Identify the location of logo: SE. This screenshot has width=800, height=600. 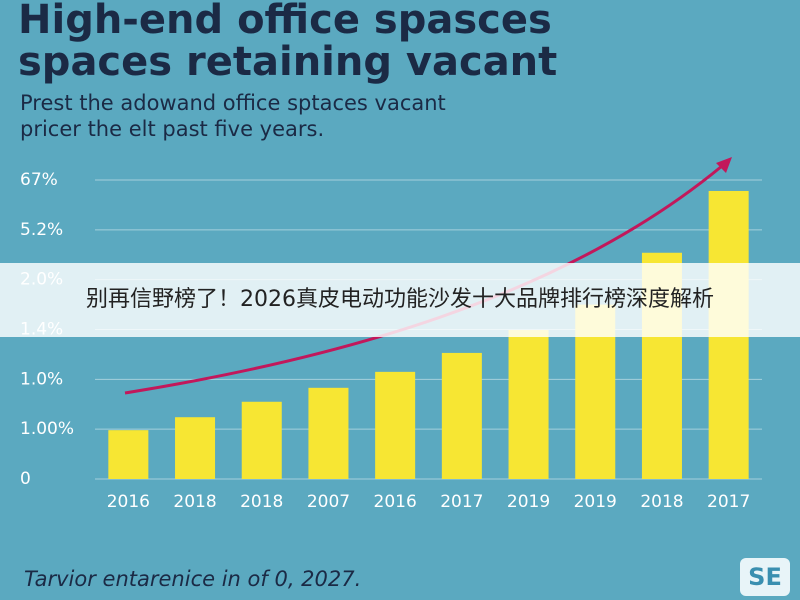
(765, 577).